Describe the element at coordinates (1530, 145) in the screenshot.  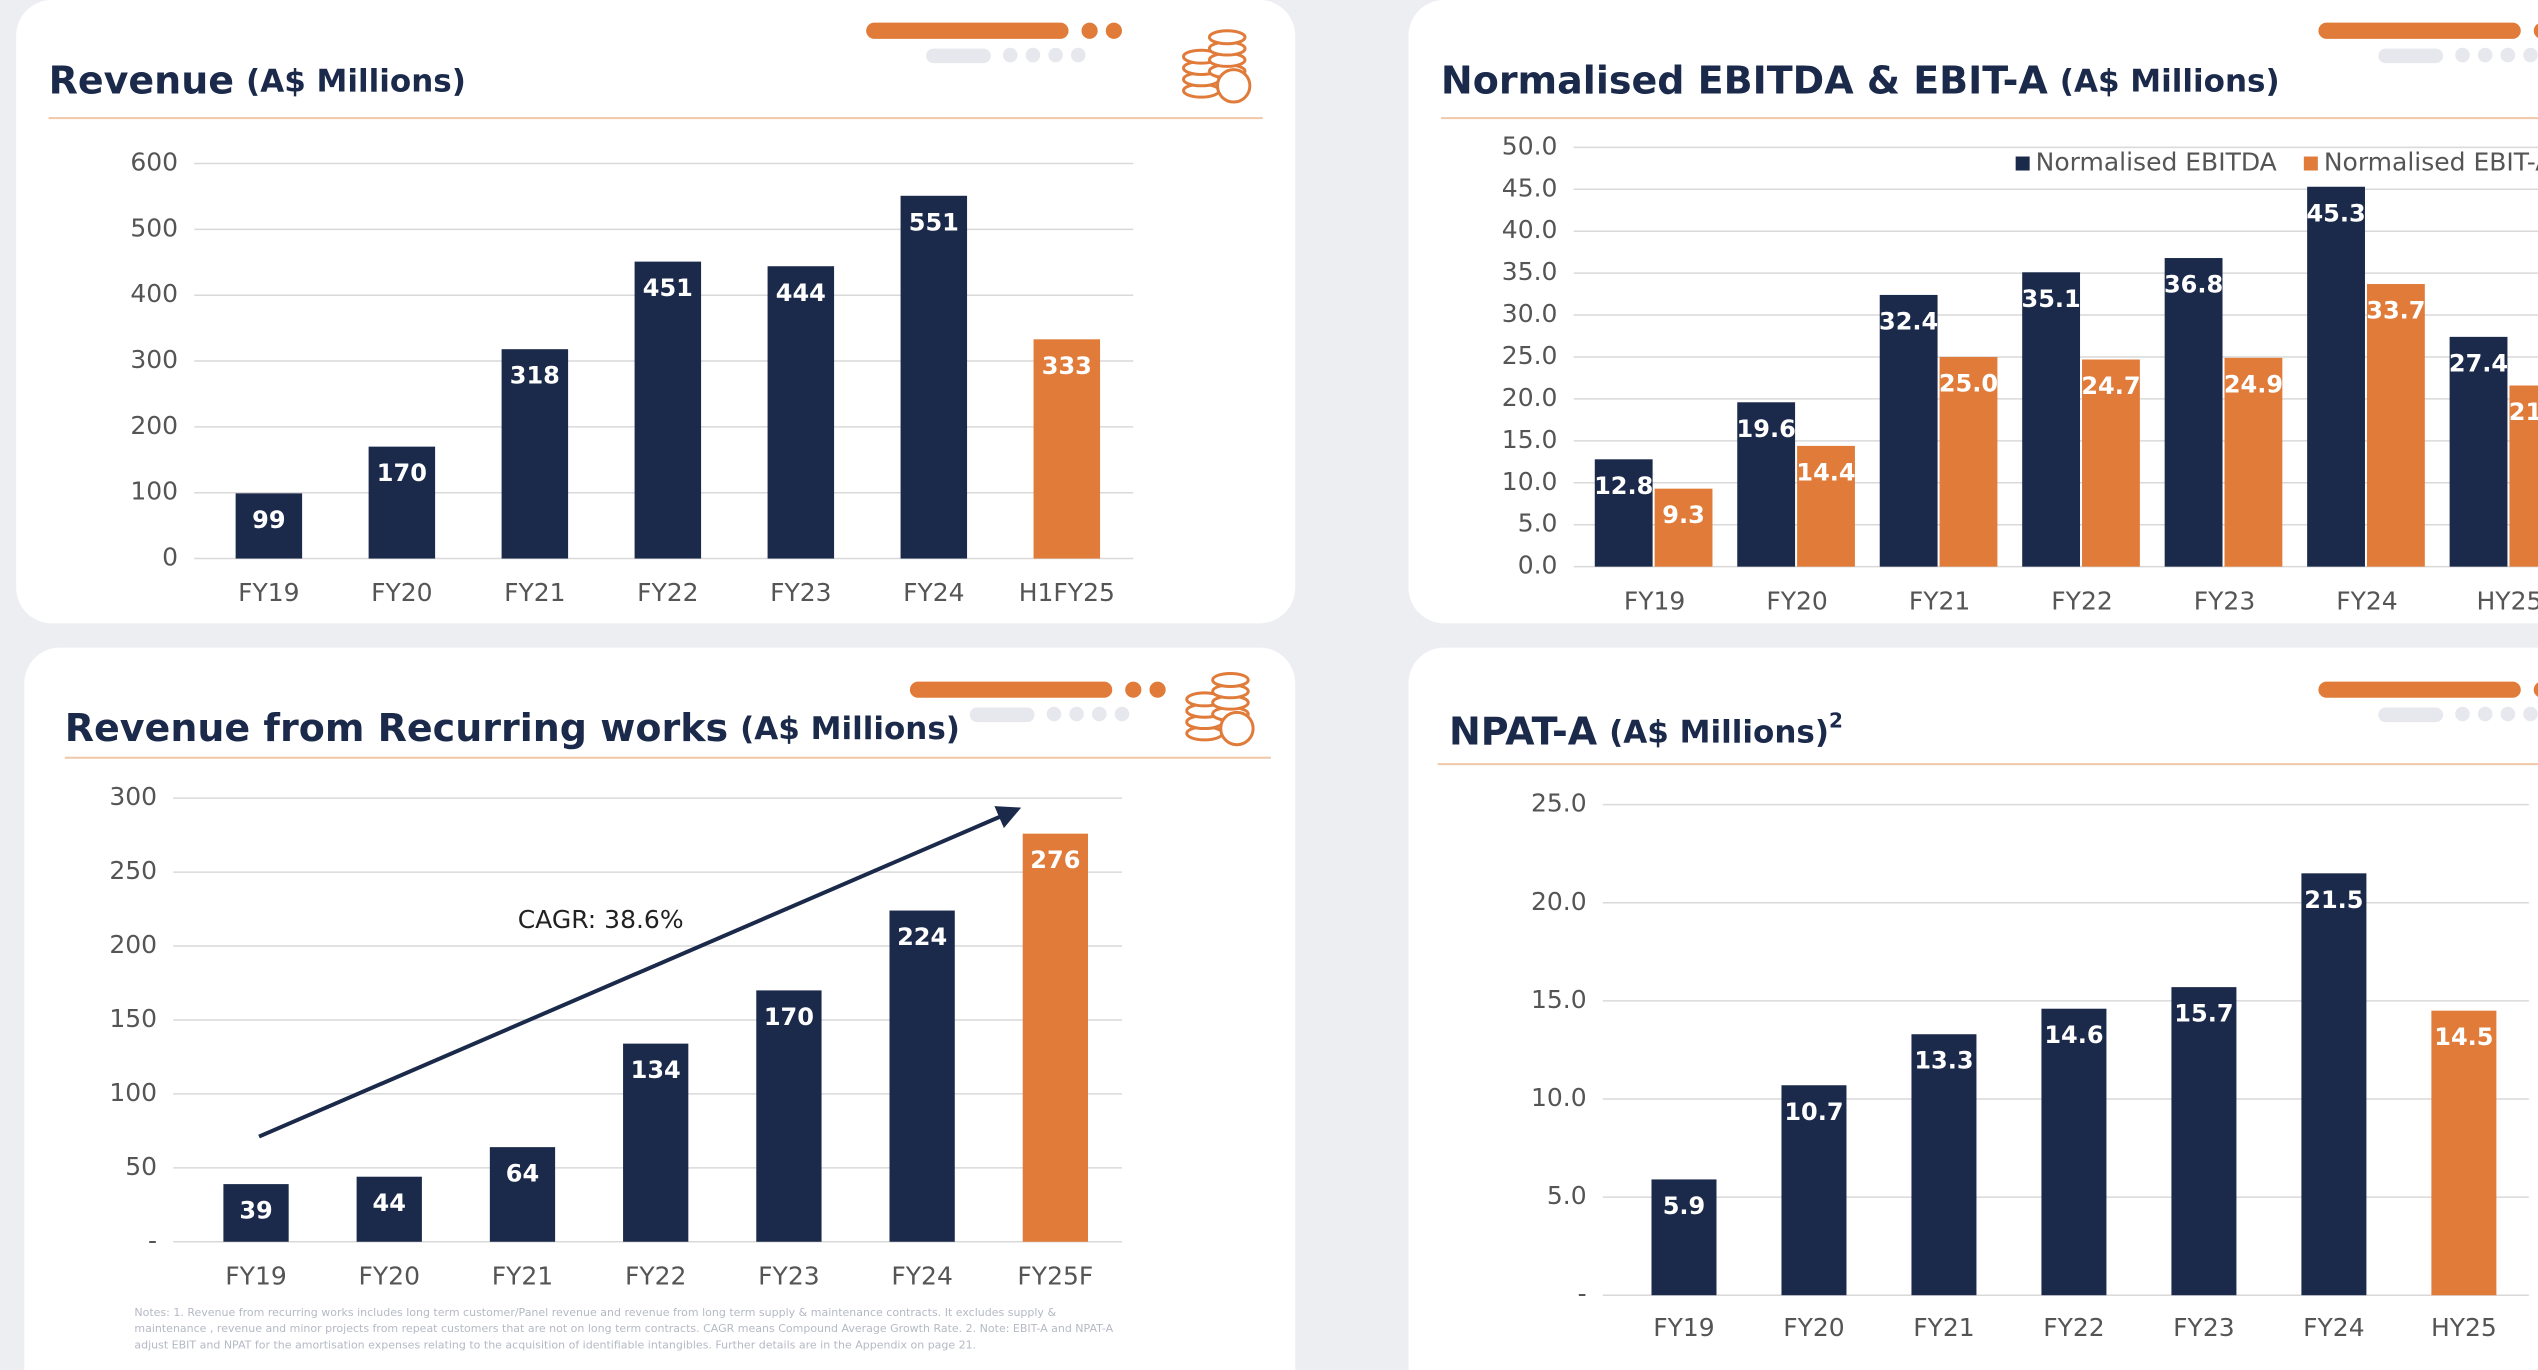
I see `y-tick-label: 50.0` at that location.